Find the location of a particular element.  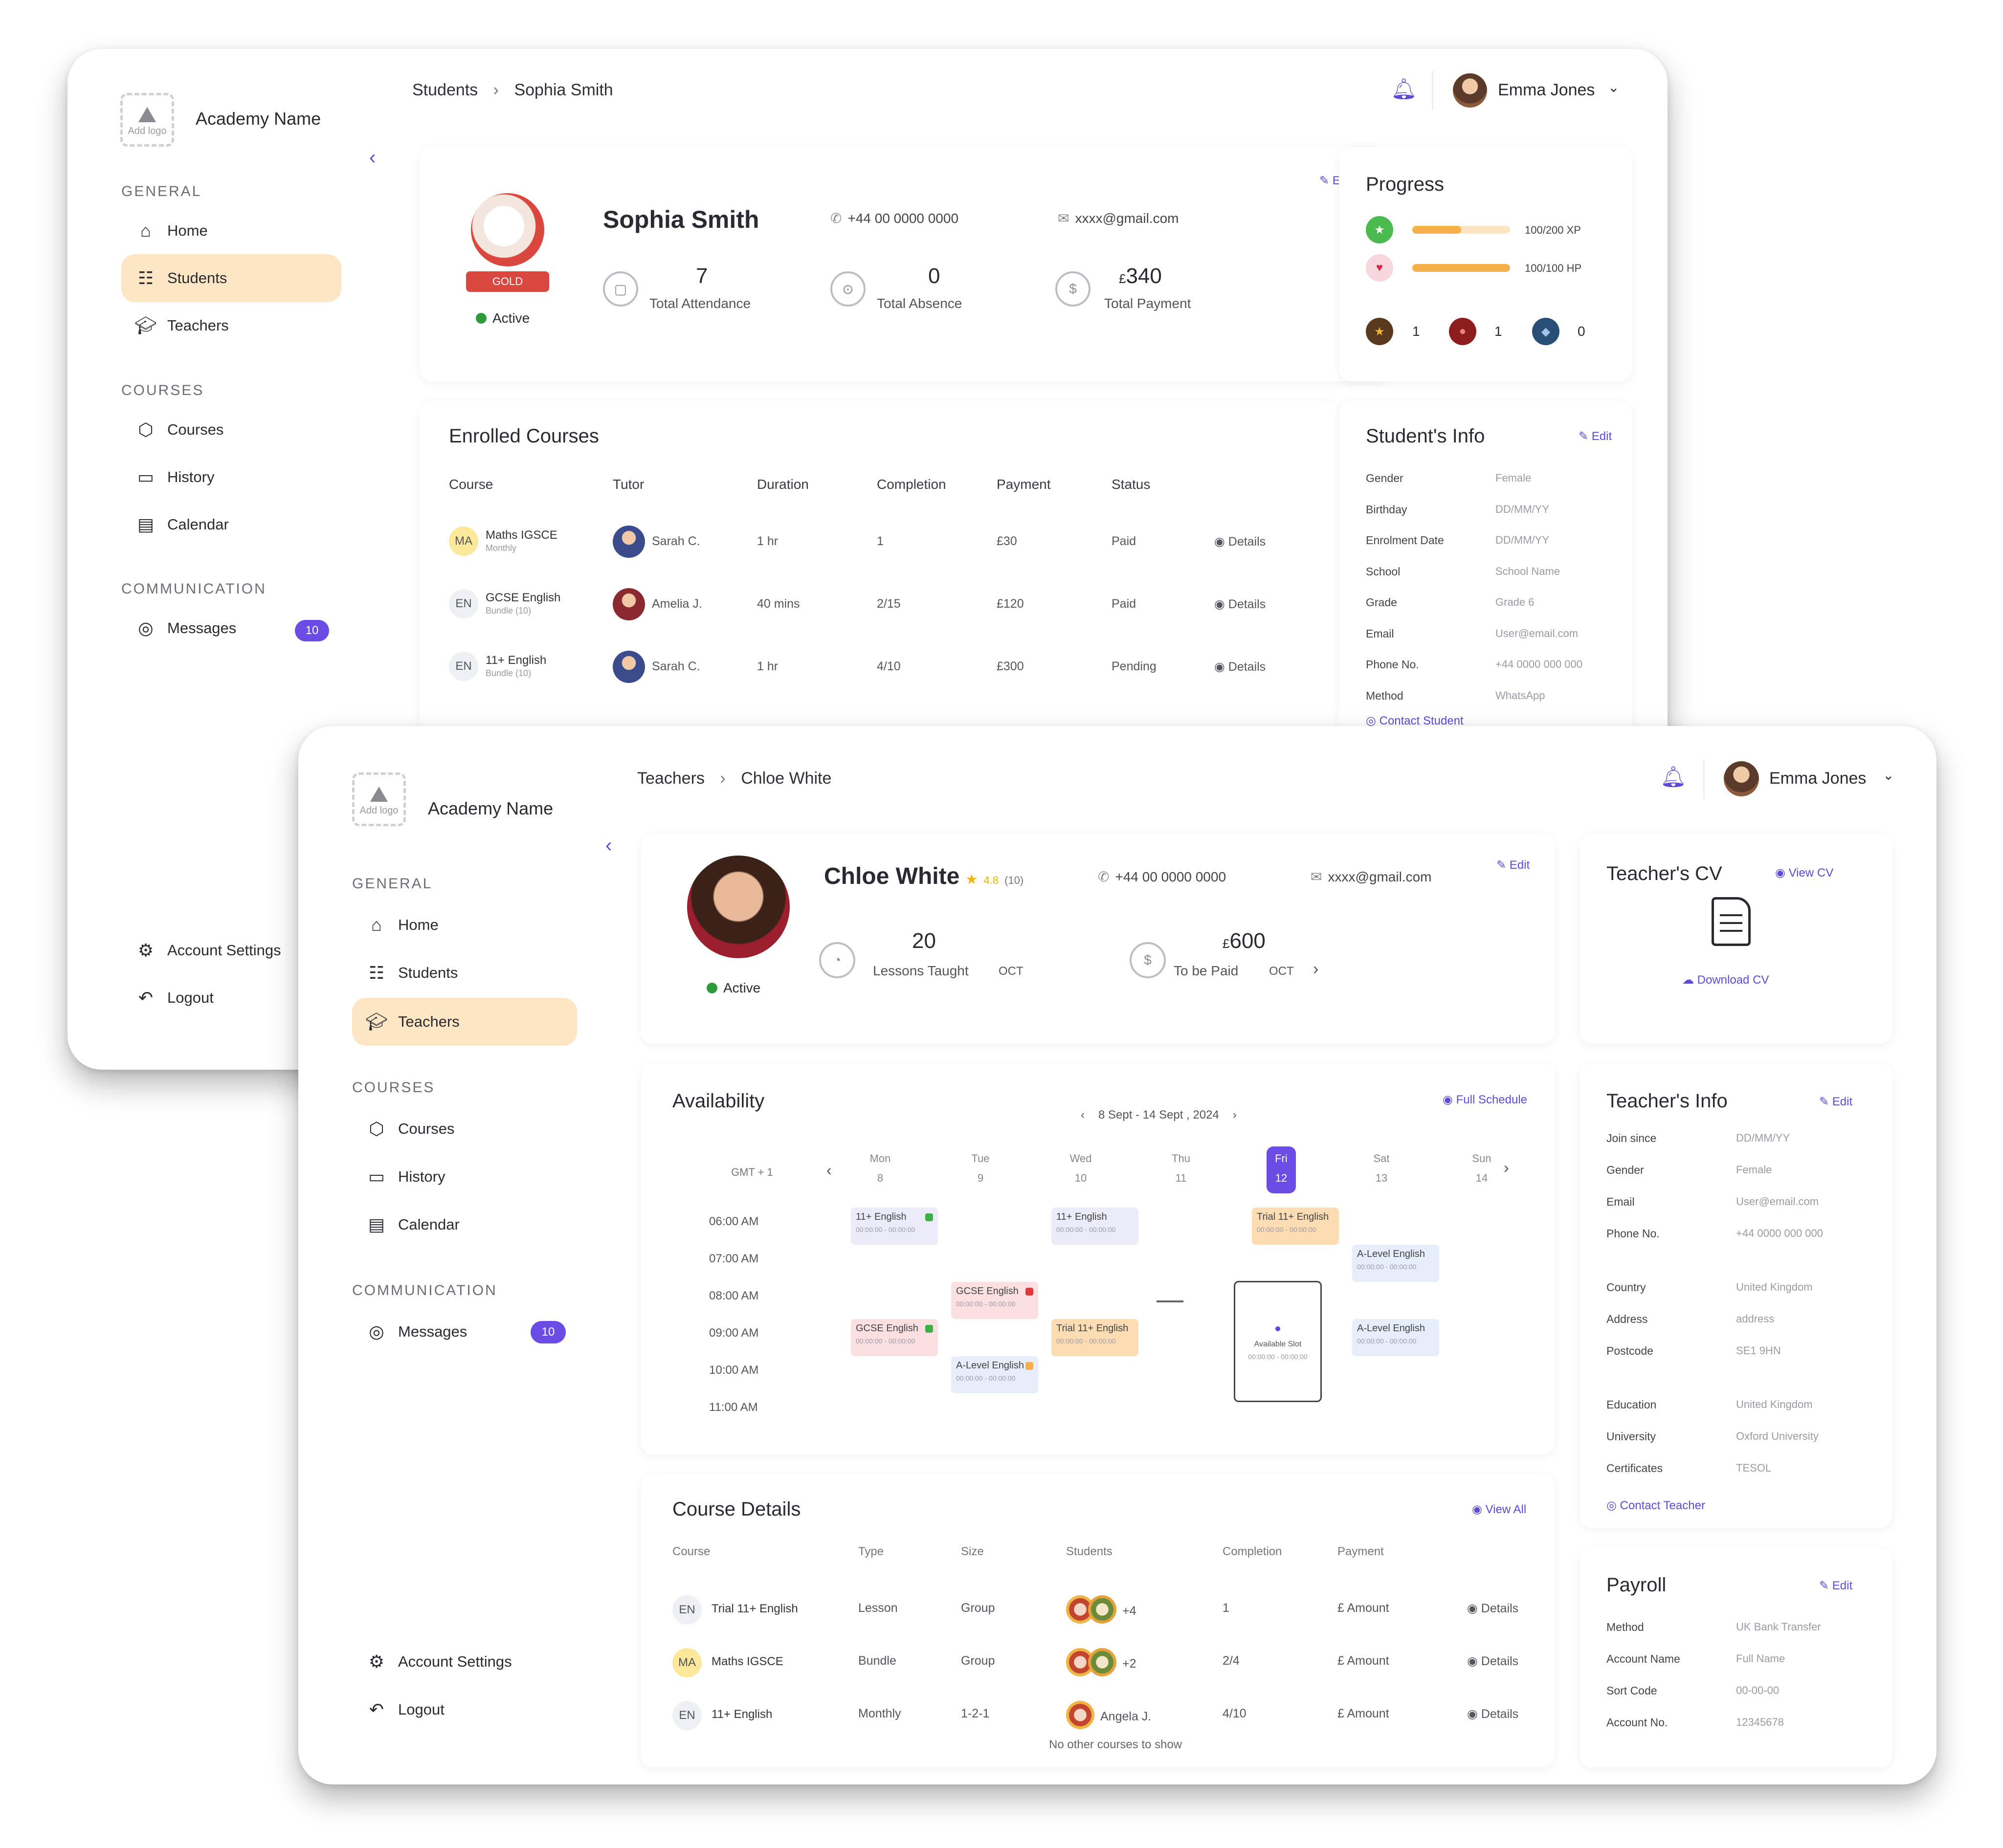

status-dot is located at coordinates (481, 318).